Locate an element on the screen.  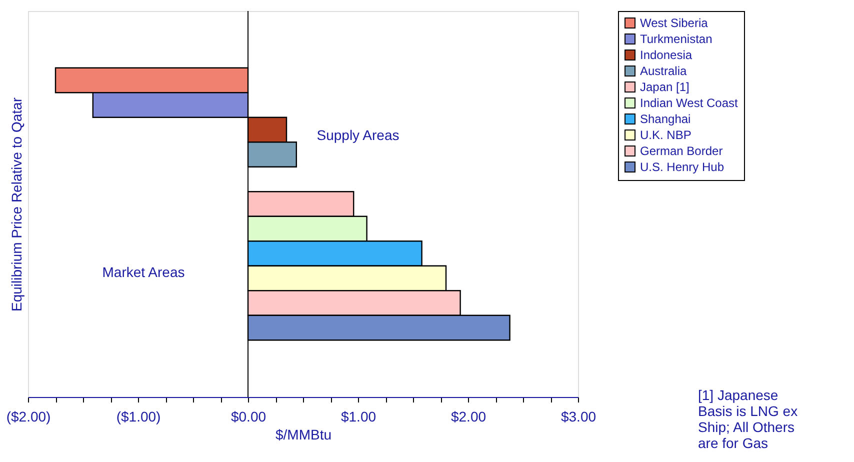
legend-label: German Border is located at coordinates (681, 151).